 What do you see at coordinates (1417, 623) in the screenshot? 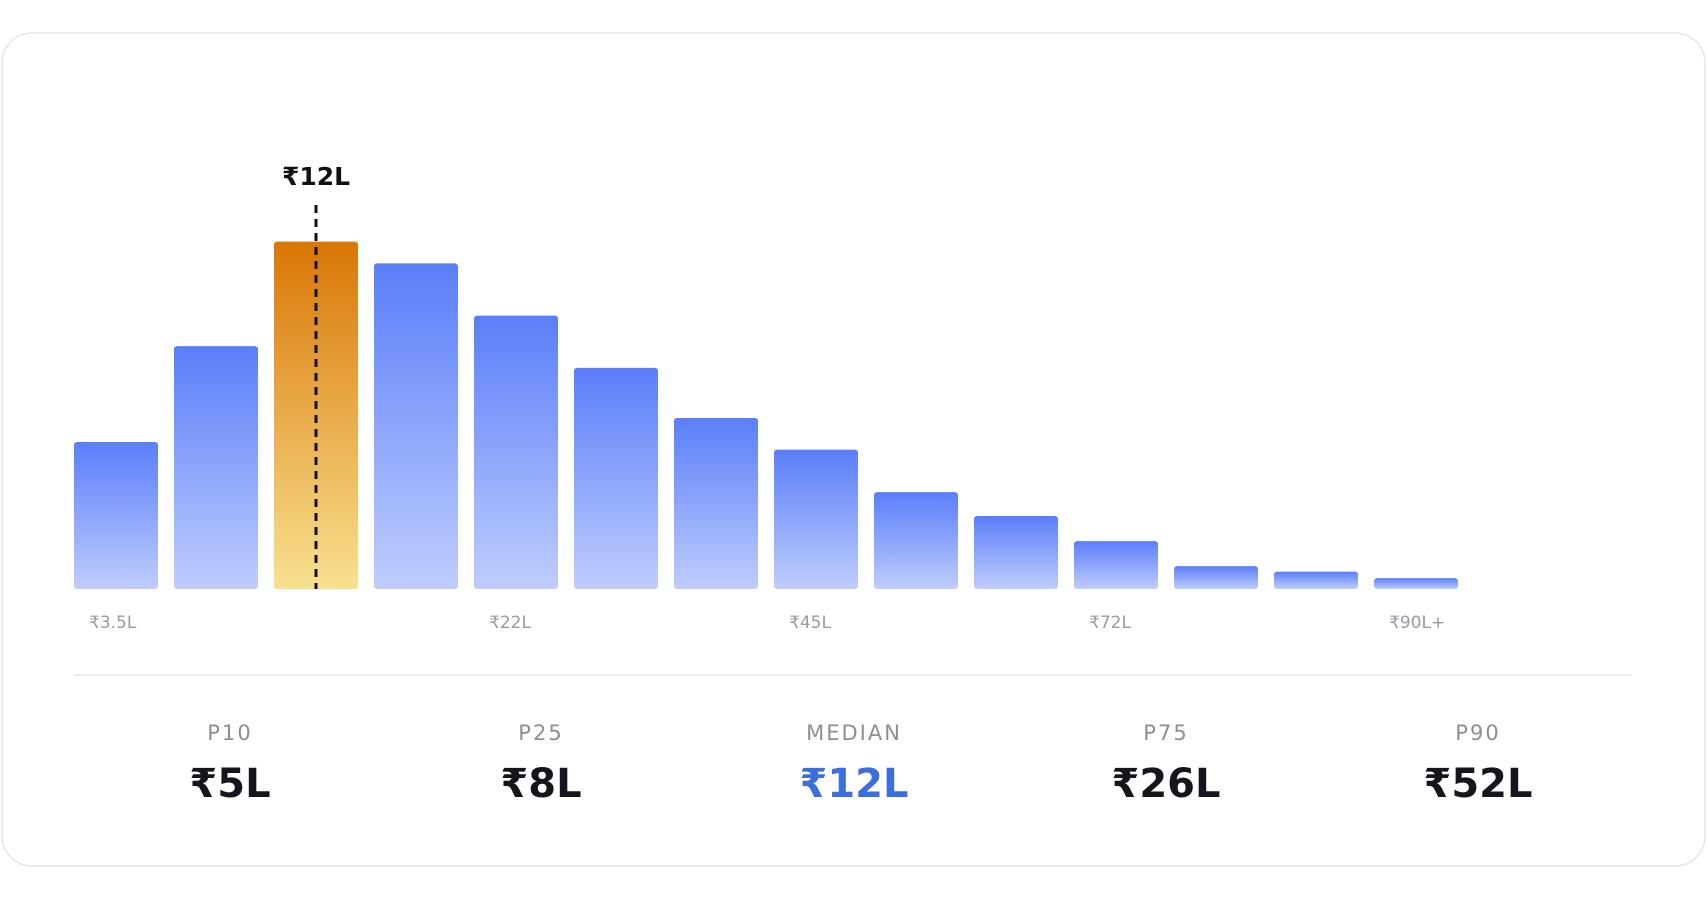
I see `x-tick-label: ₹90L+` at bounding box center [1417, 623].